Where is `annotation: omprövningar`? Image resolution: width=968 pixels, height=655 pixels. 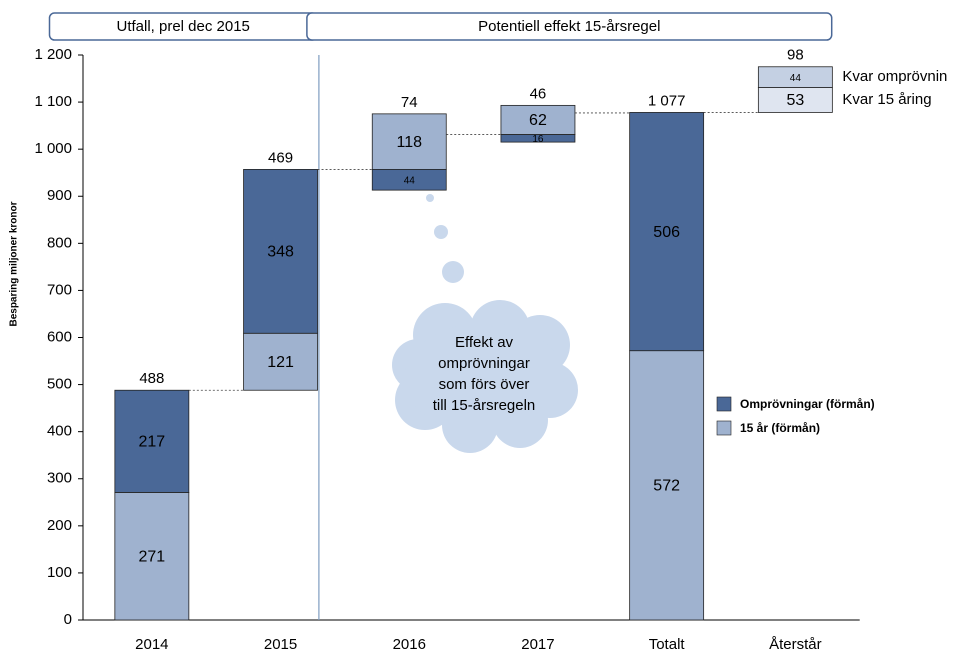
annotation: omprövningar is located at coordinates (484, 363).